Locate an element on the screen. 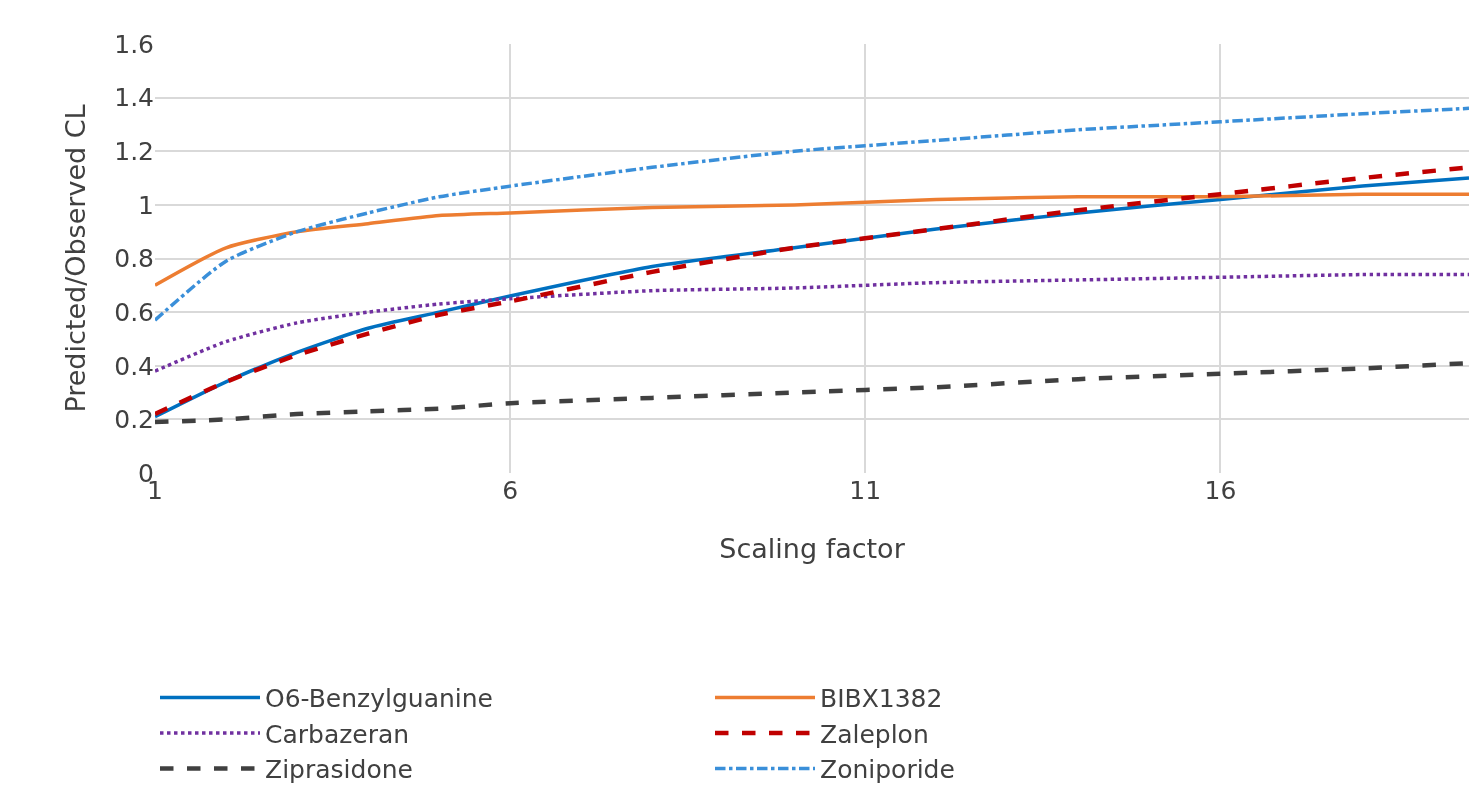 Image resolution: width=1473 pixels, height=808 pixels. y-tick-label: 0.2 is located at coordinates (134, 420).